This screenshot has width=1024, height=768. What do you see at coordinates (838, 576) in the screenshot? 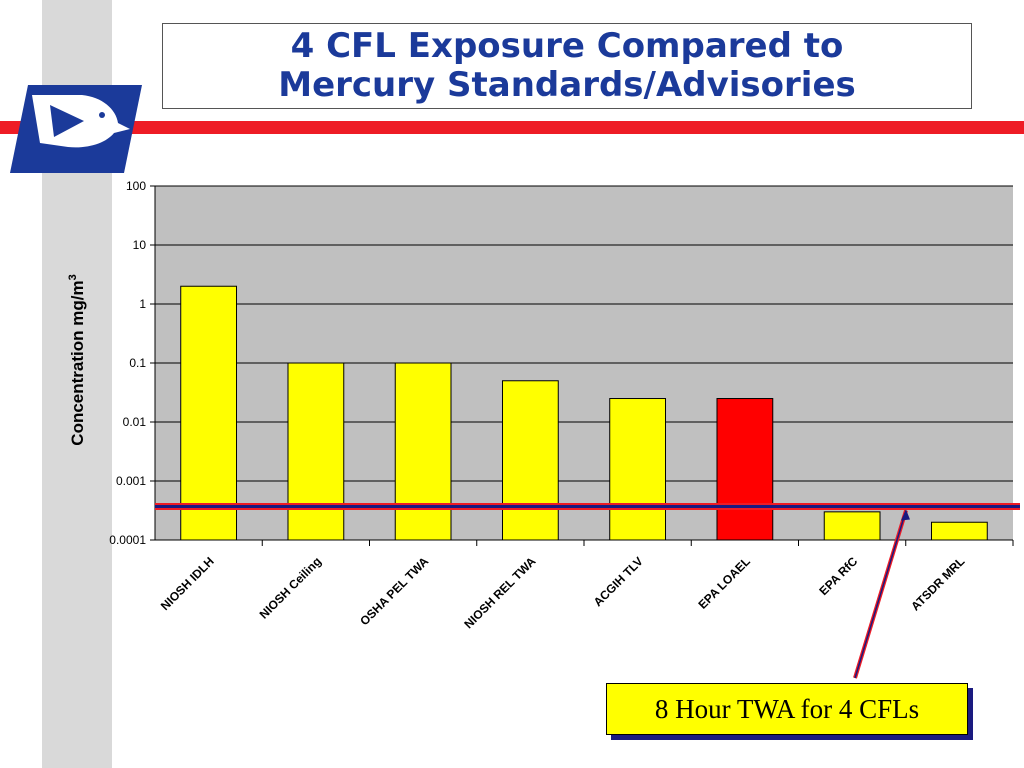
I see `x-tick-label: EPA RfC` at bounding box center [838, 576].